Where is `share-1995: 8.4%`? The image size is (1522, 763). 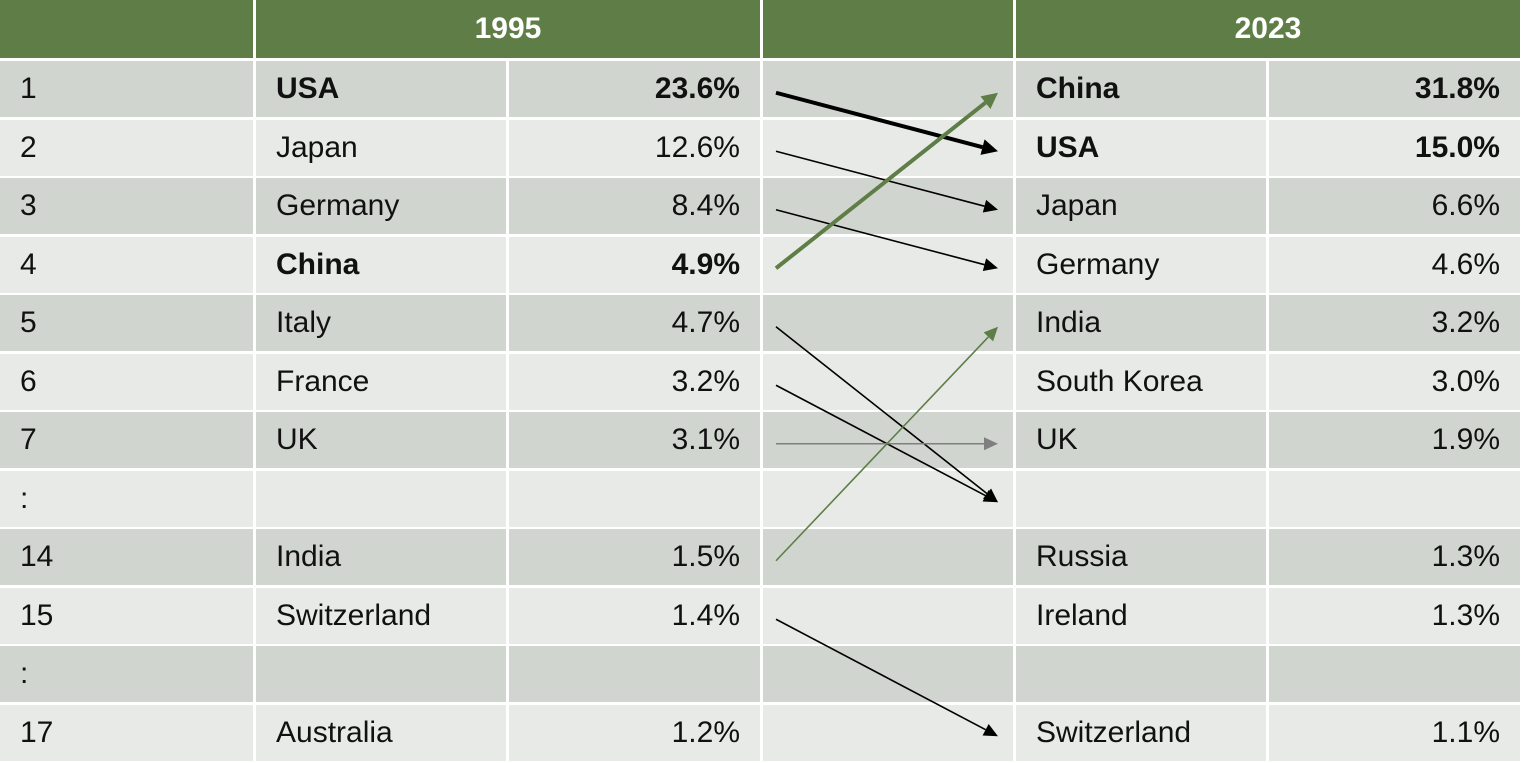
share-1995: 8.4% is located at coordinates (634, 206).